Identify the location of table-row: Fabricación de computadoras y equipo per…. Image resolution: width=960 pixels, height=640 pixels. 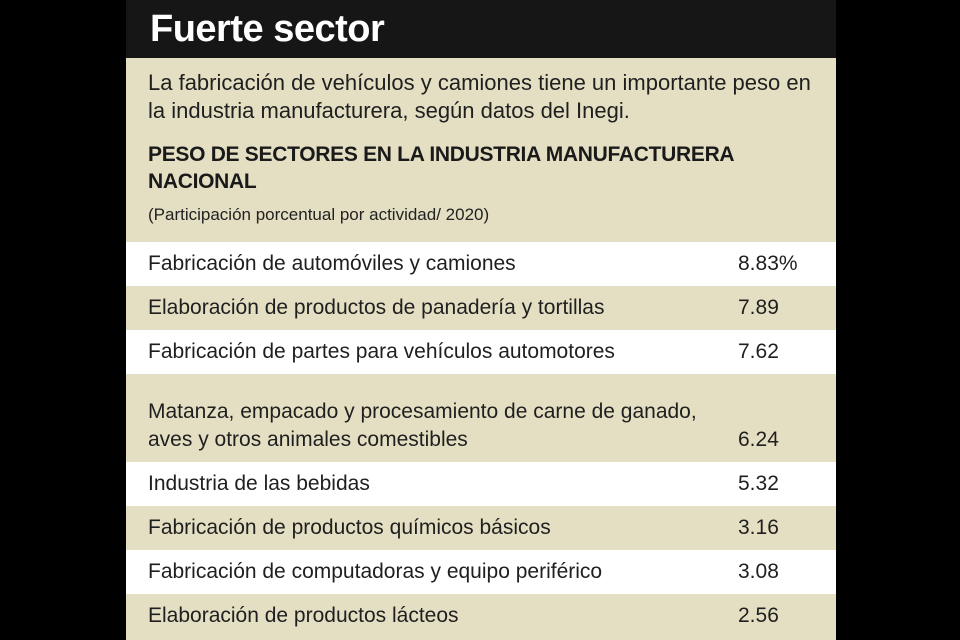
(481, 572).